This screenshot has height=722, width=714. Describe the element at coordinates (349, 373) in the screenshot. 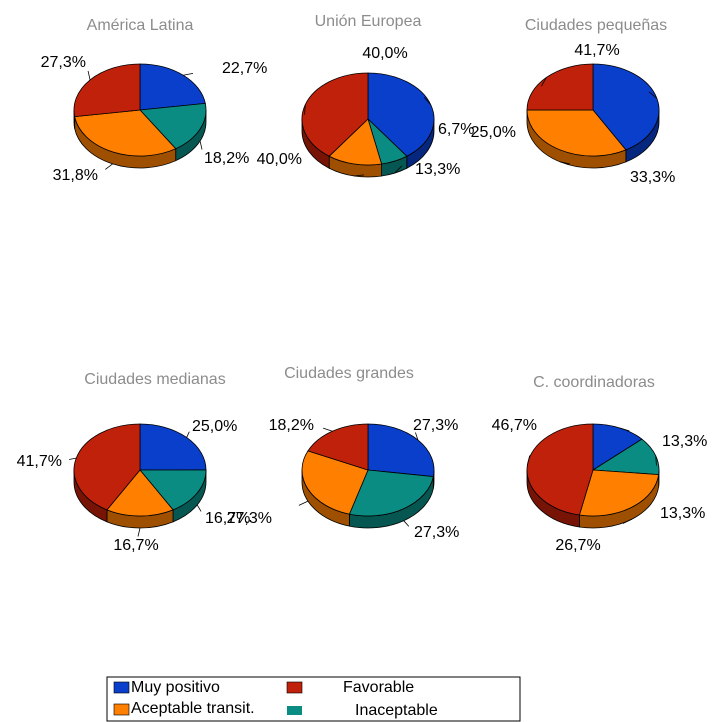

I see `pie-title: Ciudades grandes` at that location.